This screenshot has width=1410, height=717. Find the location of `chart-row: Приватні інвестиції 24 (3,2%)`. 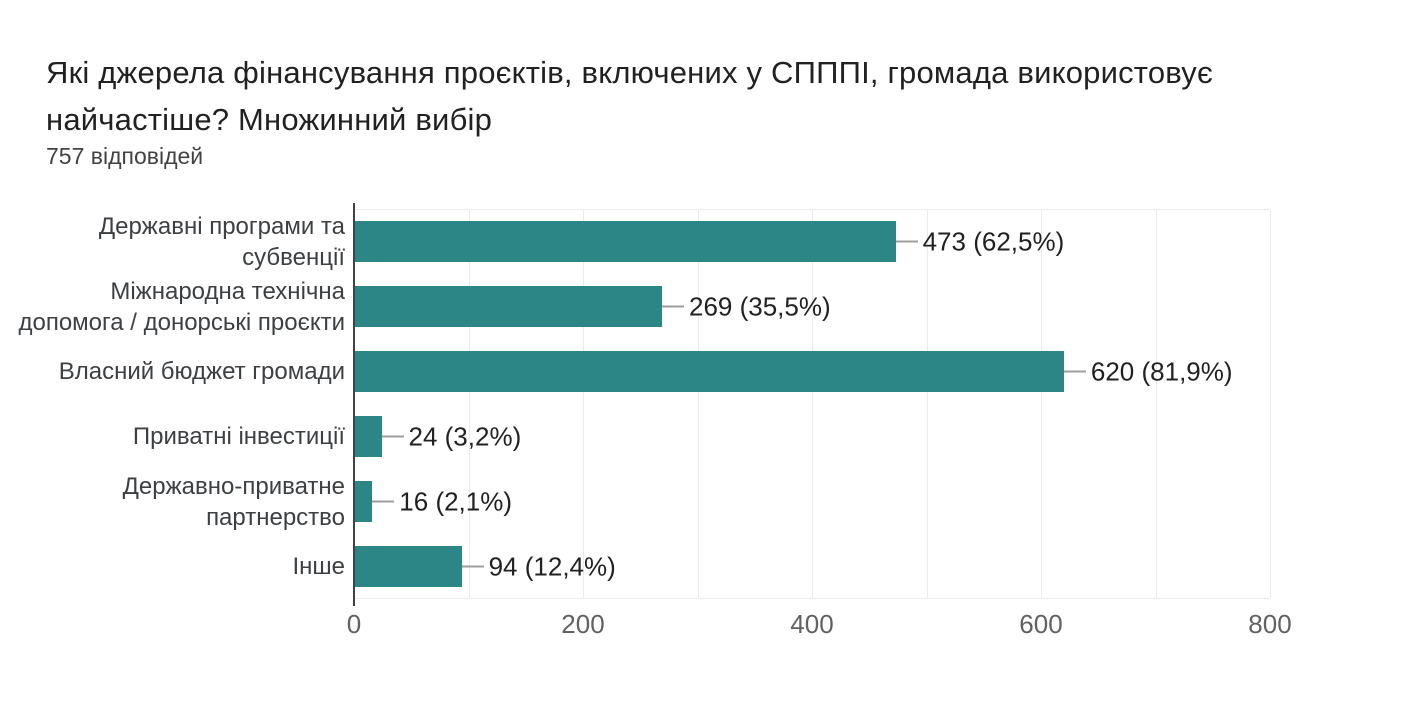

chart-row: Приватні інвестиції 24 (3,2%) is located at coordinates (705, 436).